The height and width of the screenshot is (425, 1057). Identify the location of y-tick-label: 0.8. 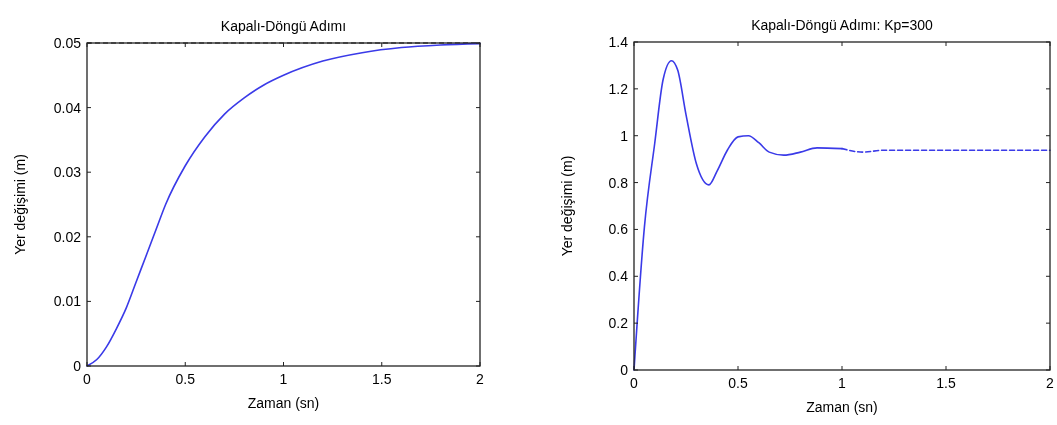
(618, 182).